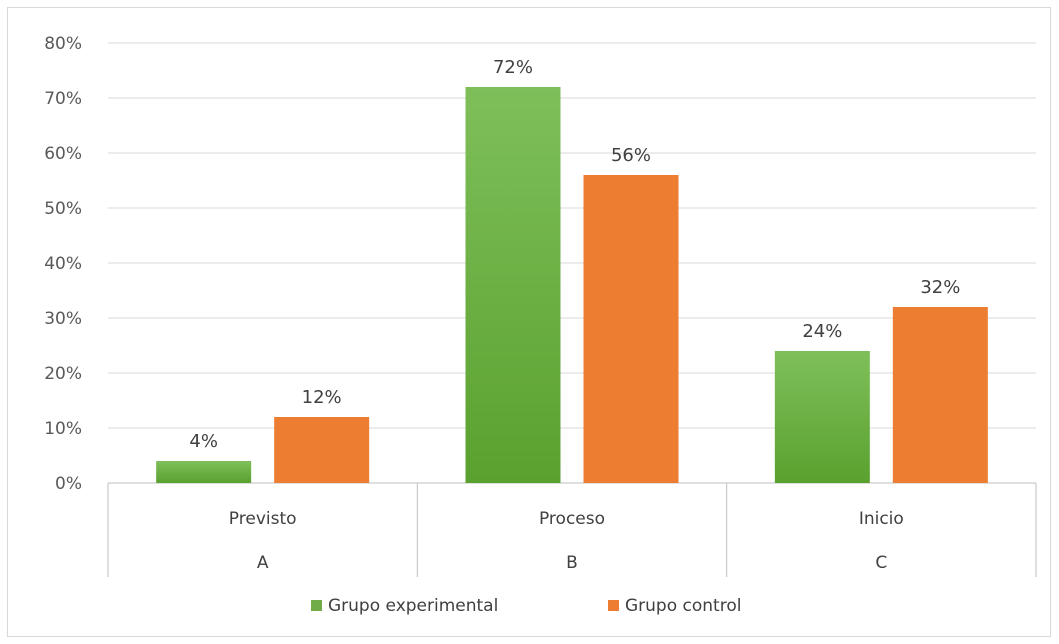 This screenshot has height=644, width=1059. Describe the element at coordinates (881, 563) in the screenshot. I see `x-group-label: C` at that location.